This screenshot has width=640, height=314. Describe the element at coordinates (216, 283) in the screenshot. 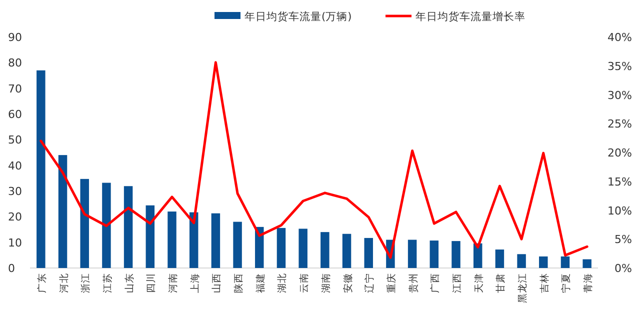

I see `x-tick-label: 山西` at that location.